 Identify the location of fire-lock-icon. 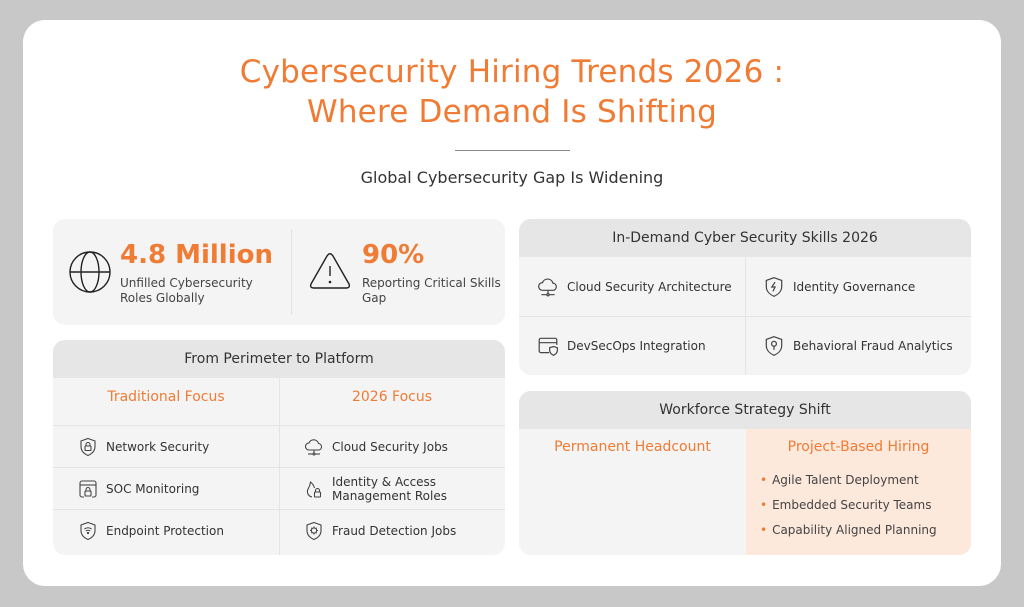
(314, 489).